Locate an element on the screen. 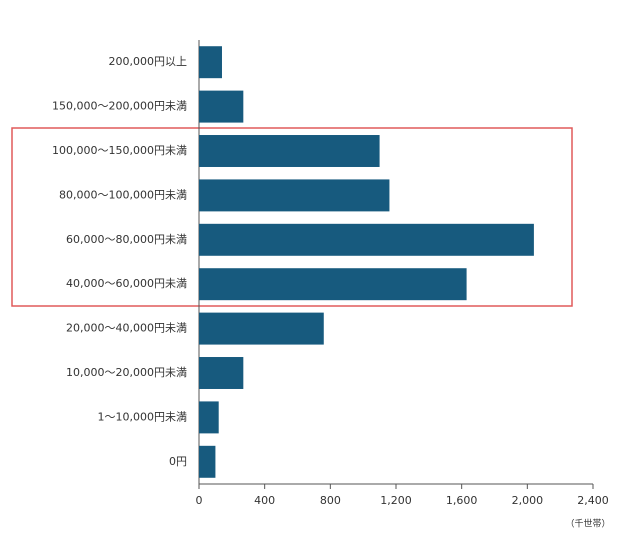  x-tick-label: 1,200 is located at coordinates (396, 500).